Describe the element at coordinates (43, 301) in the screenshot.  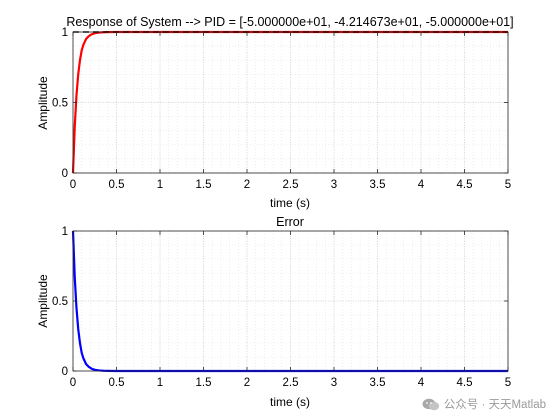
I see `error-plot-ylabel: Amplitude` at that location.